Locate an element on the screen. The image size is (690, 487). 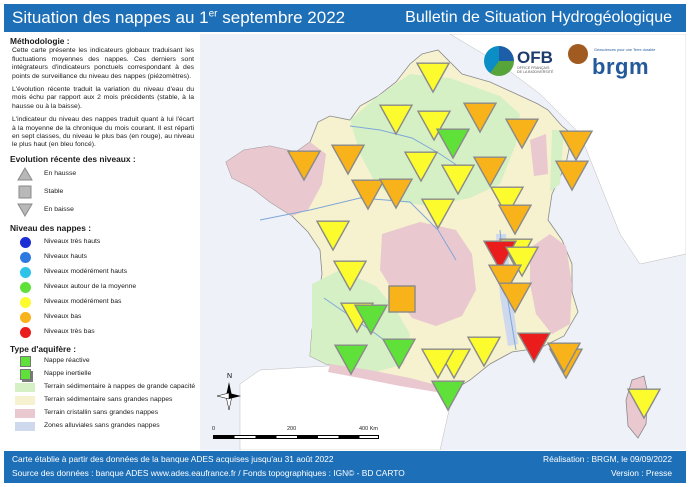
trend-label-stable: Stable is located at coordinates (54, 192).